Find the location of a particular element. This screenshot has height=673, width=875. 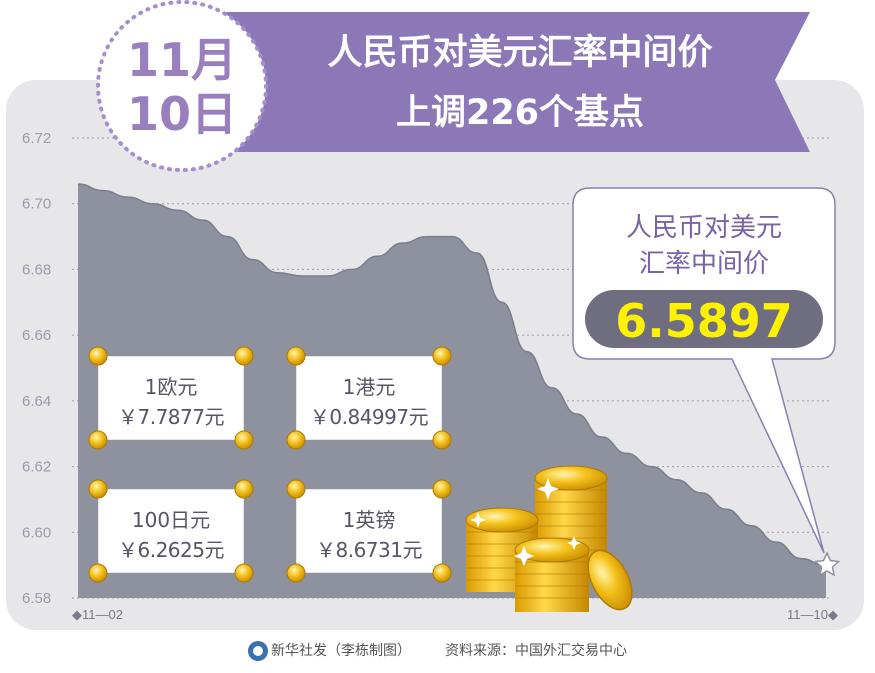

callout-value: 6.5897 is located at coordinates (704, 321).